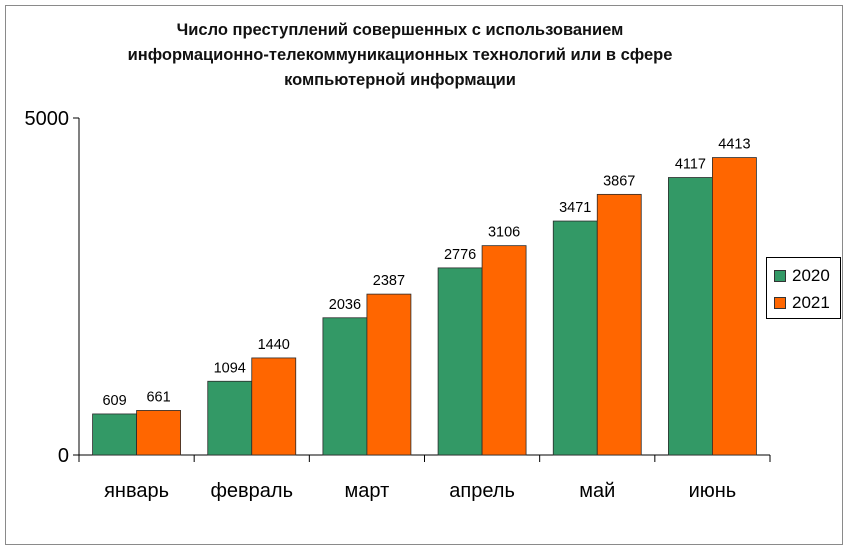 Image resolution: width=850 pixels, height=552 pixels. I want to click on legend-label-2021: 2021, so click(811, 302).